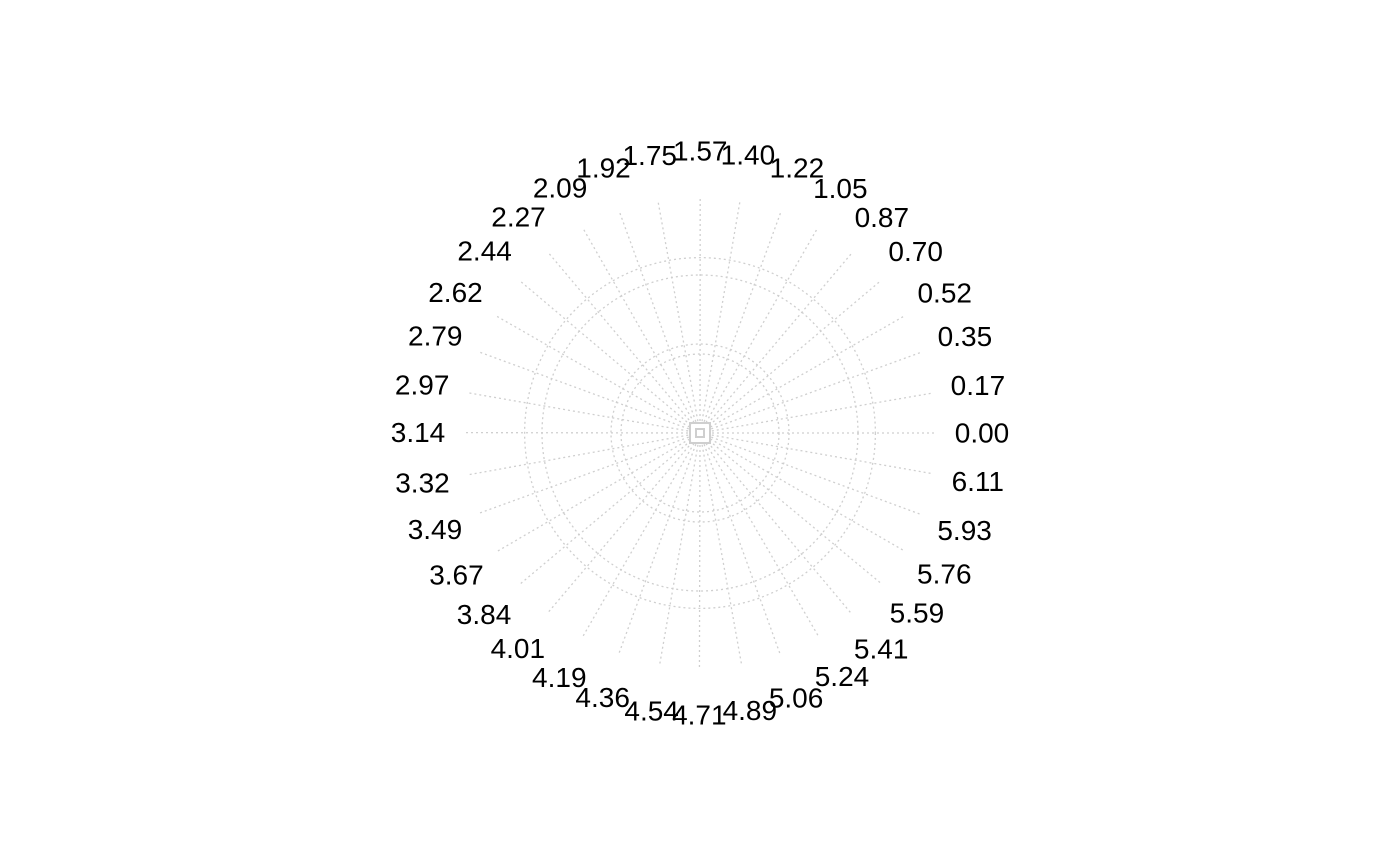 The height and width of the screenshot is (866, 1400). What do you see at coordinates (651, 710) in the screenshot?
I see `angle-tick-label: 4.54` at bounding box center [651, 710].